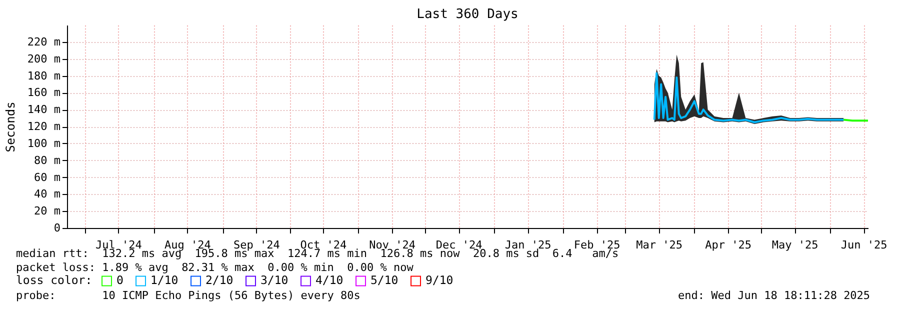 The height and width of the screenshot is (310, 897). I want to click on text: probe: 10 ICMP Echo Pings (56 Bytes) every 80s, so click(188, 296).